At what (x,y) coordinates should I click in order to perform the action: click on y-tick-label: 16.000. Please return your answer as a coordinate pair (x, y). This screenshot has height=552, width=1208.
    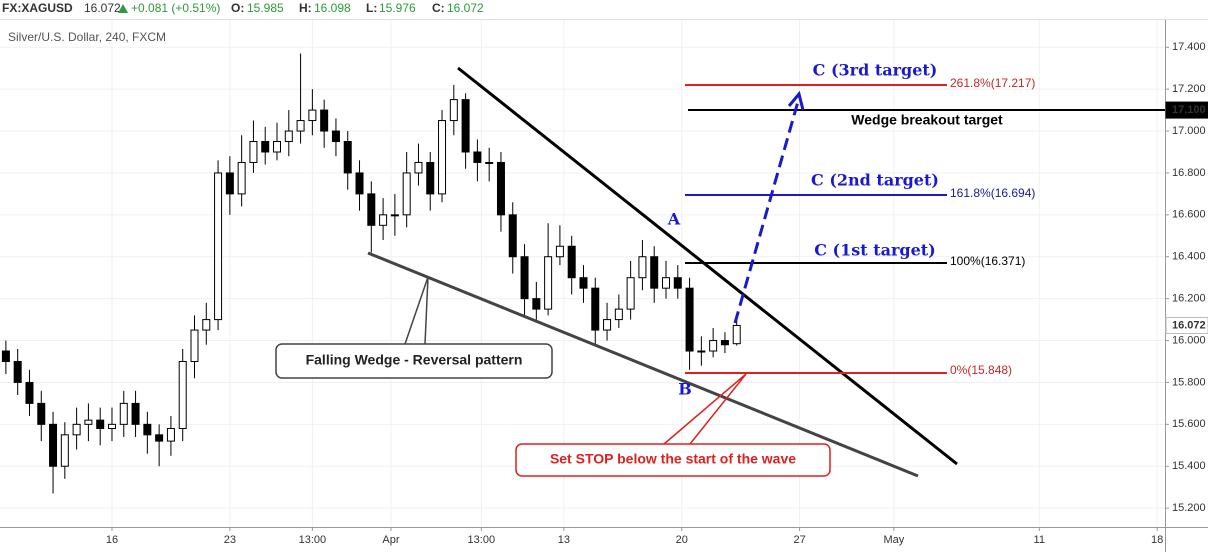
    Looking at the image, I should click on (1189, 340).